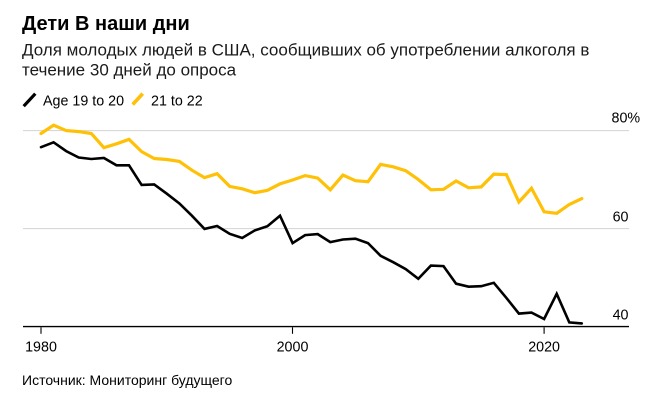 This screenshot has height=400, width=653. What do you see at coordinates (129, 70) in the screenshot?
I see `svg-text: течение 30 дней до опроса` at bounding box center [129, 70].